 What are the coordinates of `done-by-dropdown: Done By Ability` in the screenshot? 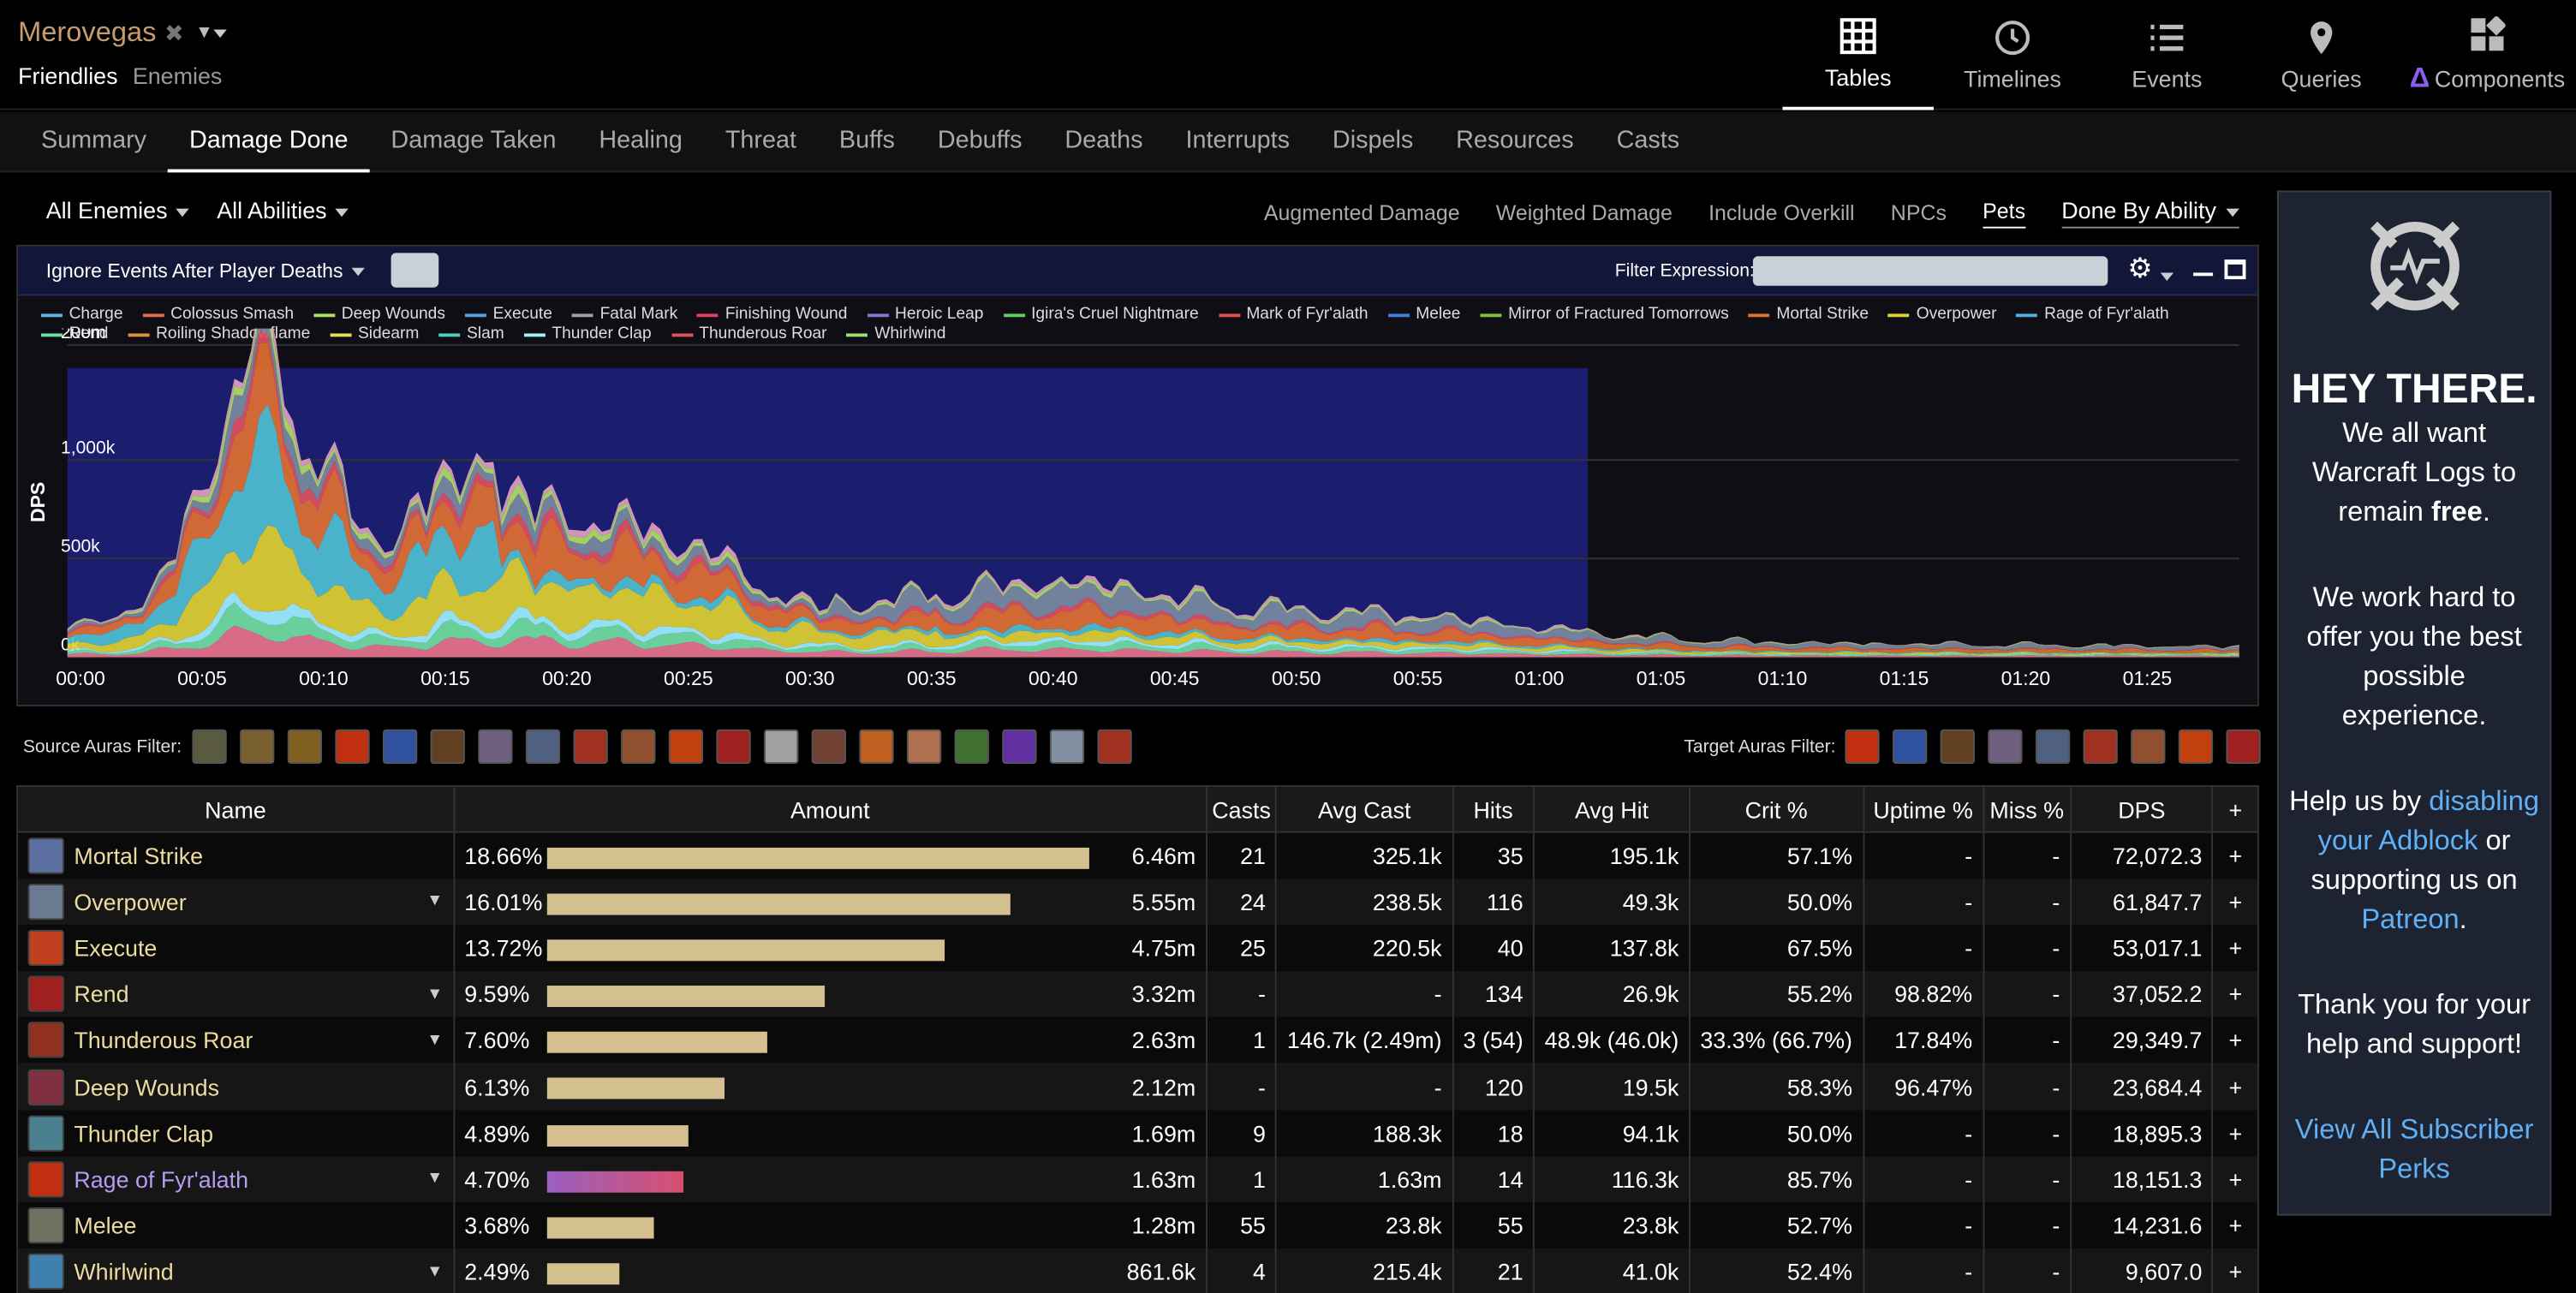 It's located at (2150, 213).